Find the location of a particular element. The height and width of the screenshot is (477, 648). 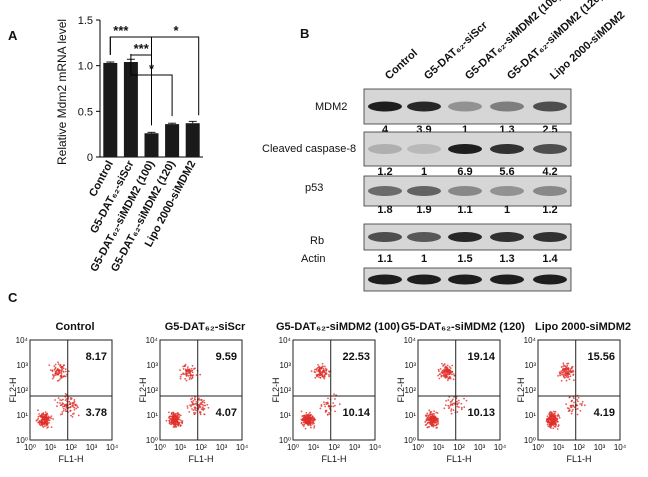

quantification: 1 is located at coordinates (424, 172).